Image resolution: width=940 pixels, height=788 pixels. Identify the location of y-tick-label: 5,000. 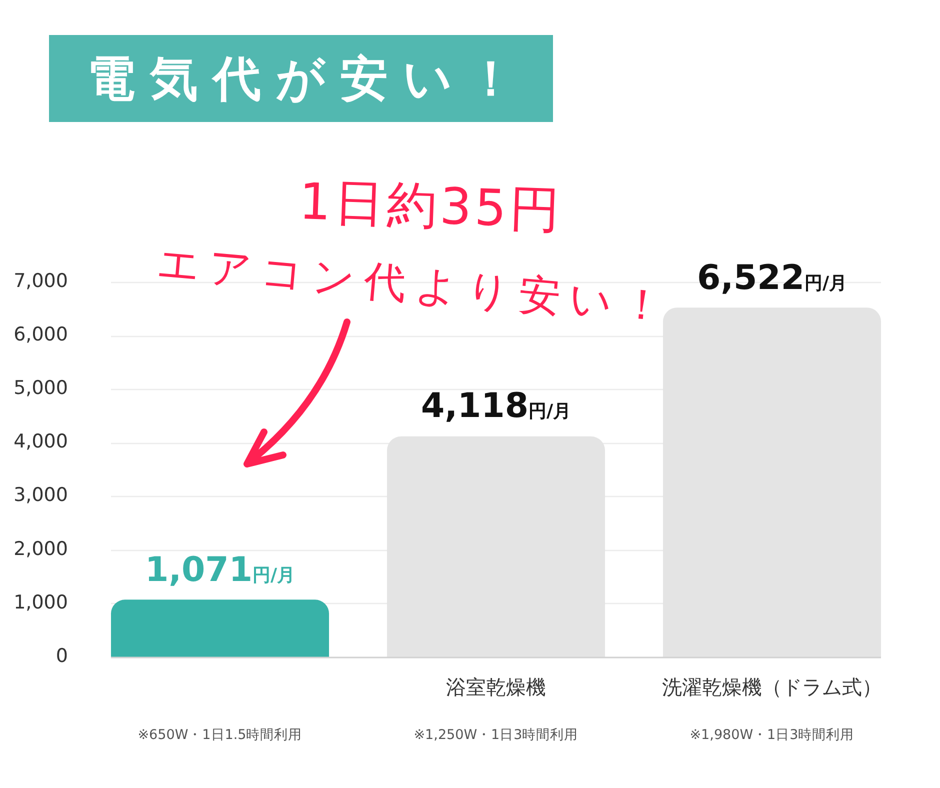
(41, 388).